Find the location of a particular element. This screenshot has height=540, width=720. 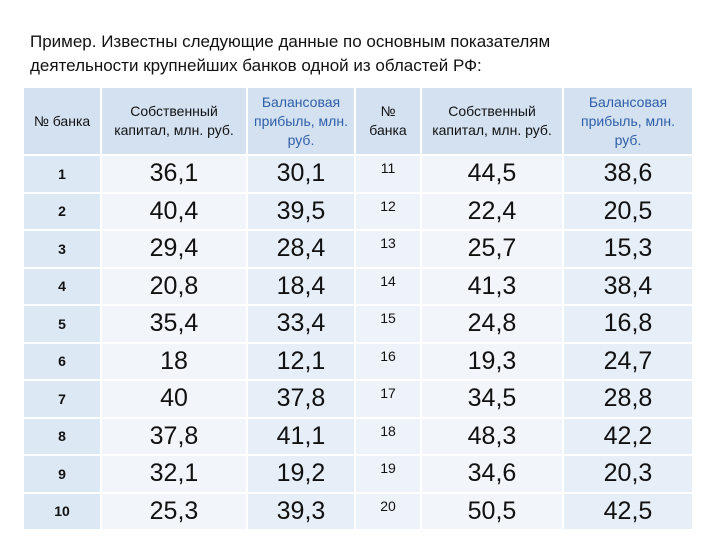

table-row: 4 20,8 18,4 14 41,3 38,4 is located at coordinates (358, 286).